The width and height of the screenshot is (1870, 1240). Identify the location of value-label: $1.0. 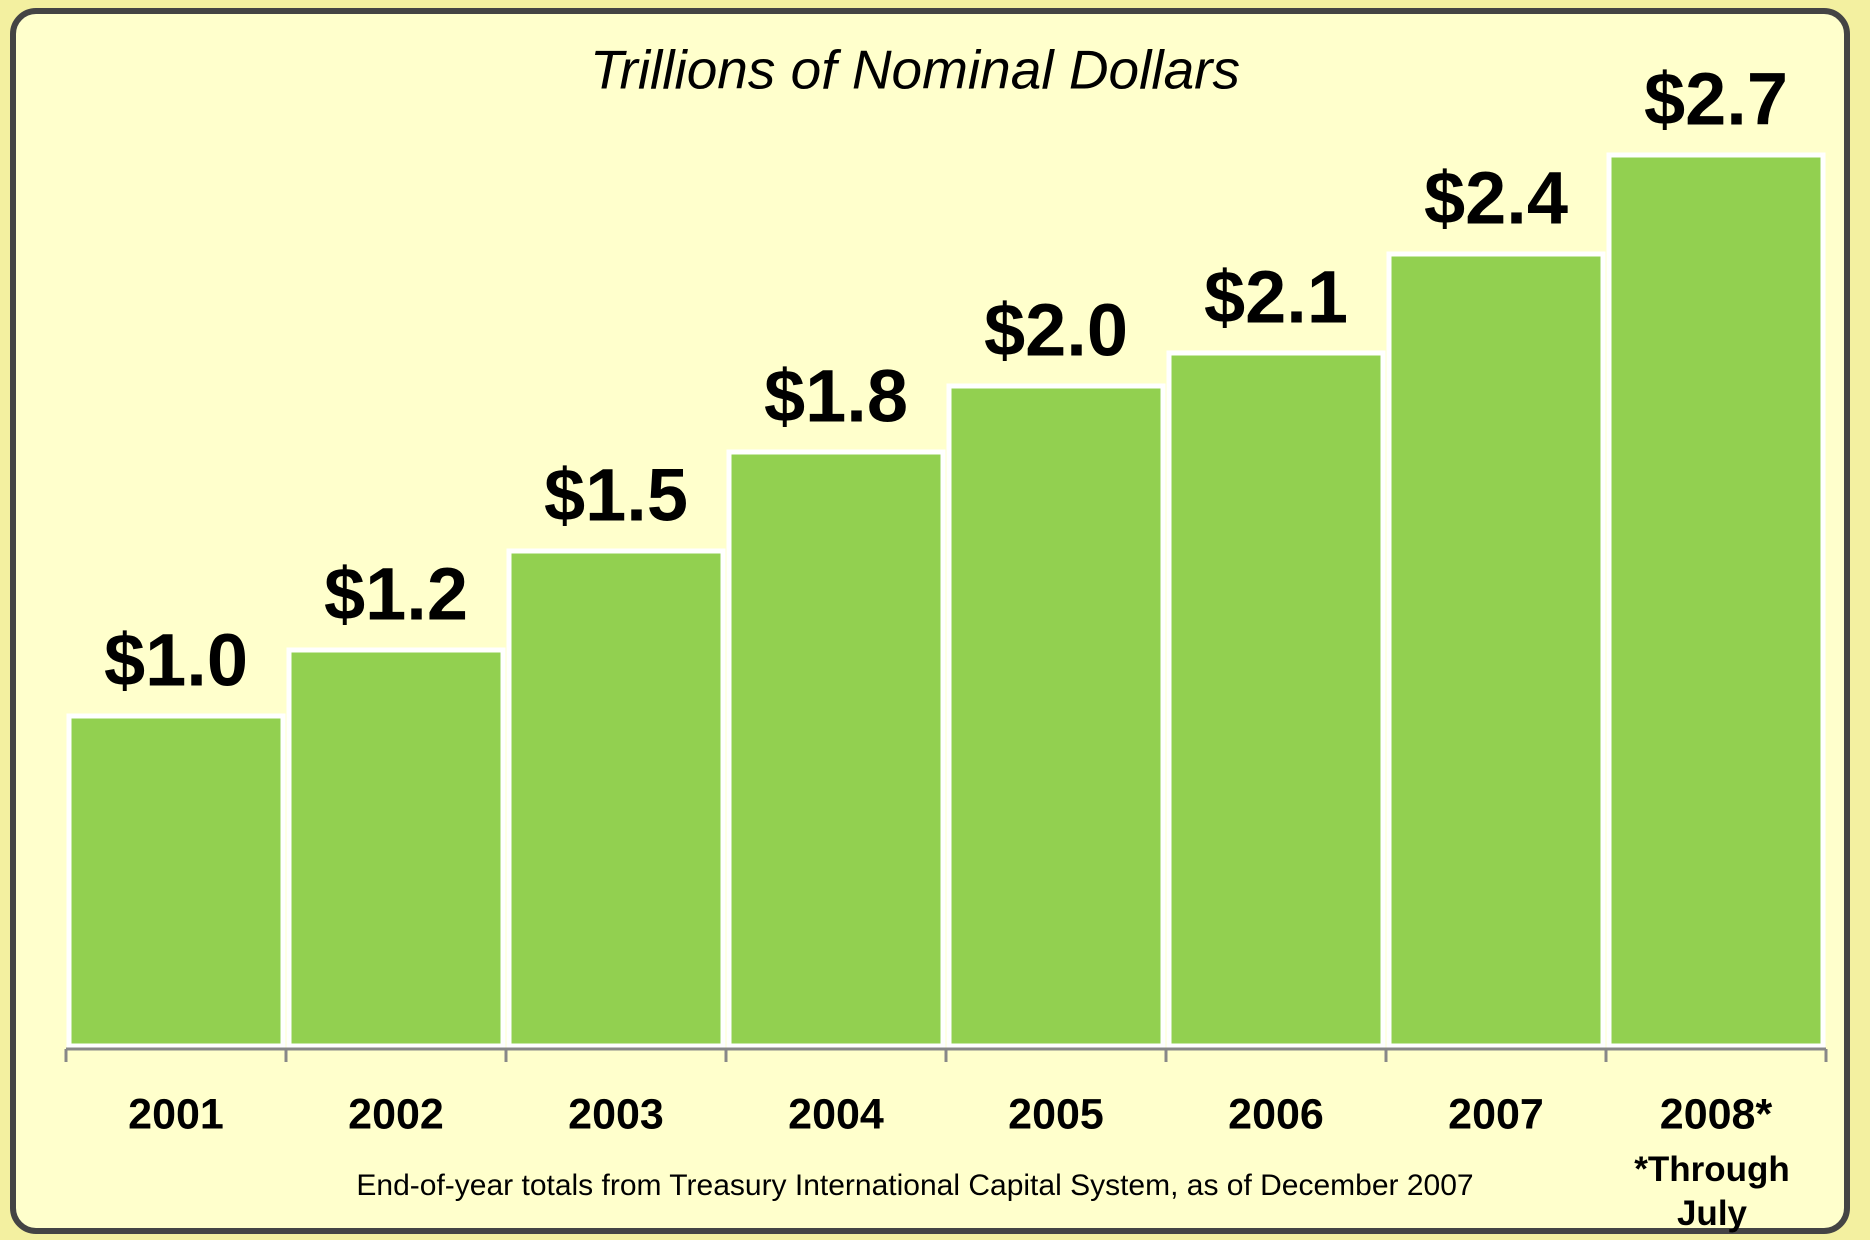
(176, 660).